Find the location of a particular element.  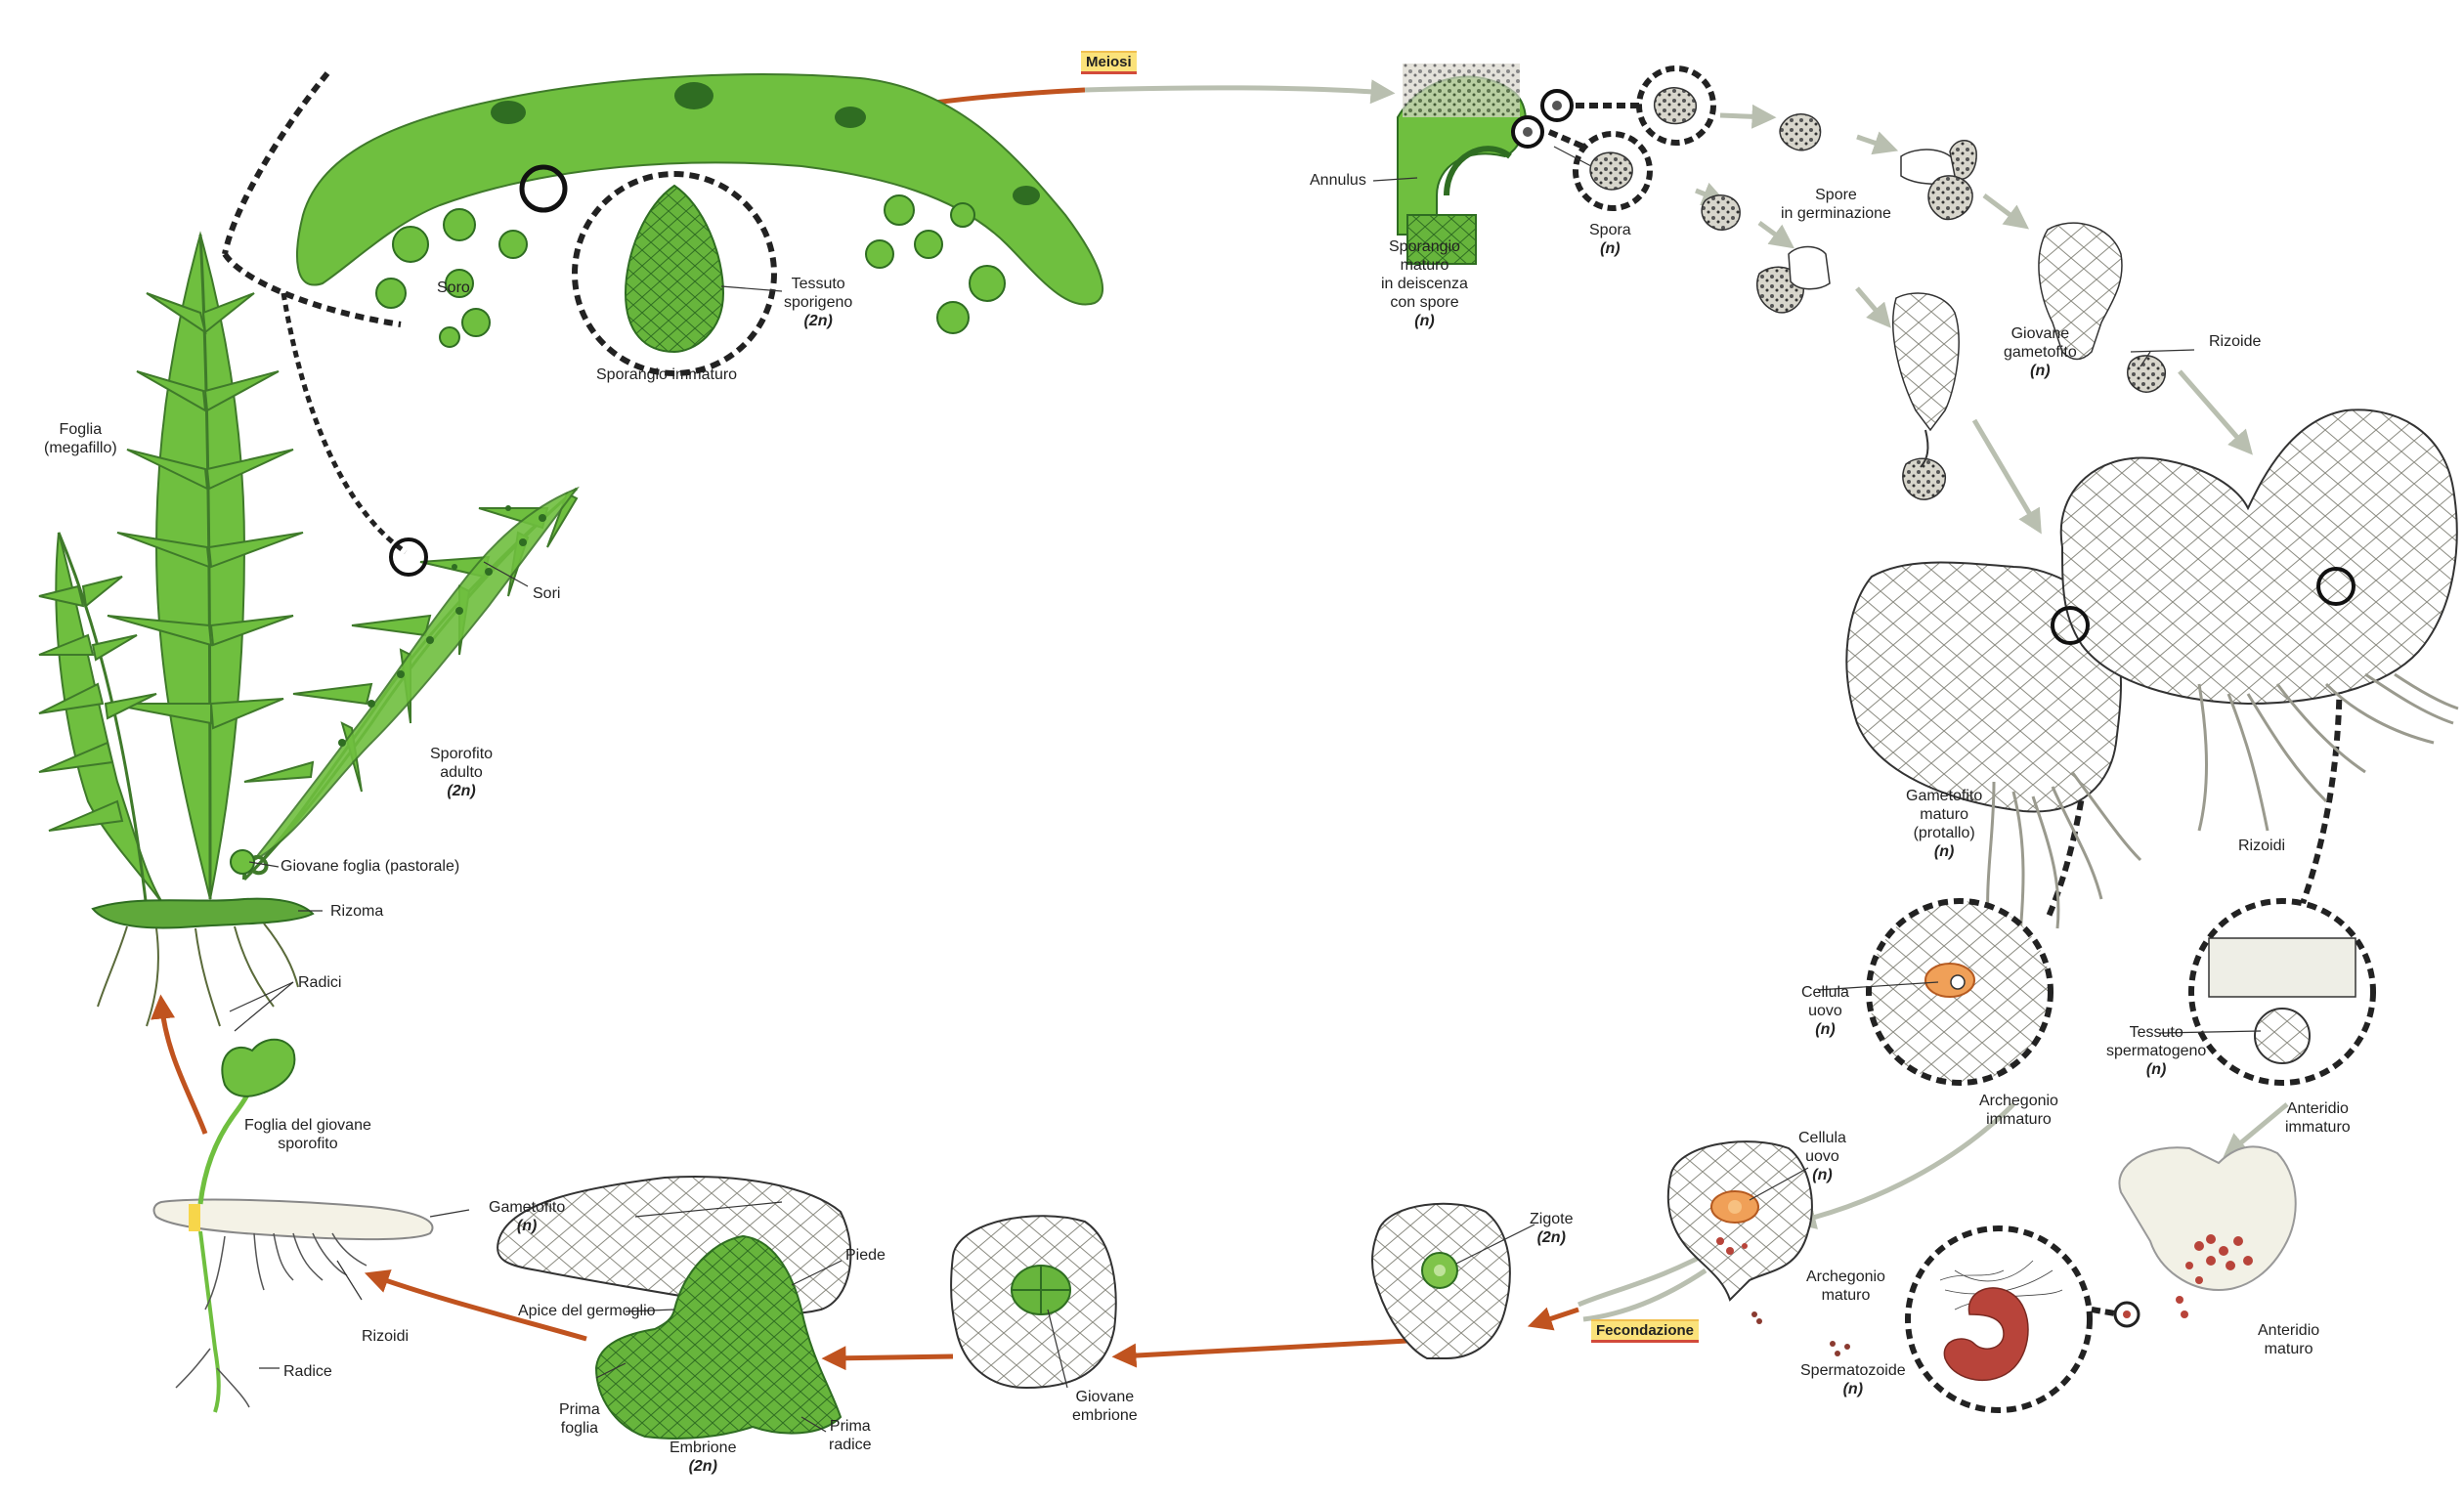

label-sporangio-immaturo: Sporangio immaturo is located at coordinates (667, 374).